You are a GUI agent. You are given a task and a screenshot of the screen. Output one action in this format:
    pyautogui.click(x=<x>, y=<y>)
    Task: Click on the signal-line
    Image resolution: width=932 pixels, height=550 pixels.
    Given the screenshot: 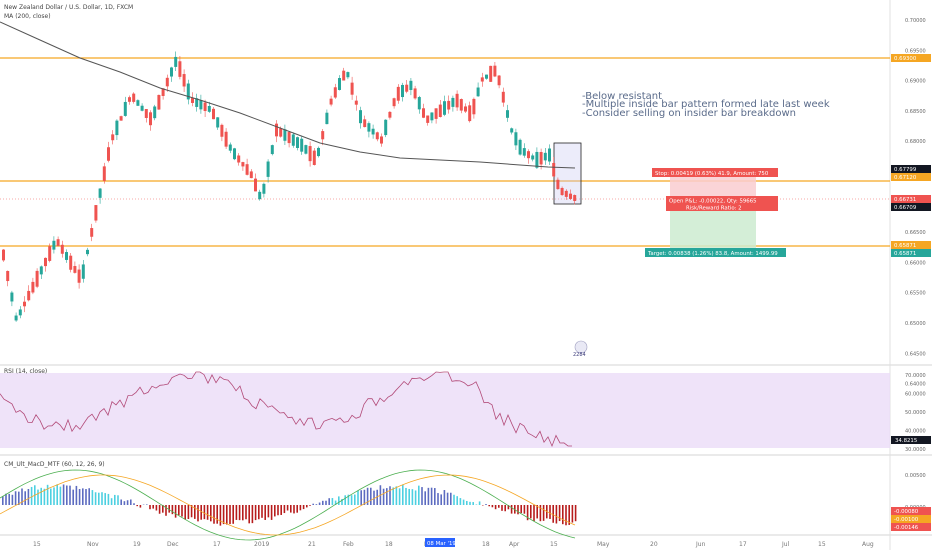 What is the action you would take?
    pyautogui.click(x=288, y=505)
    